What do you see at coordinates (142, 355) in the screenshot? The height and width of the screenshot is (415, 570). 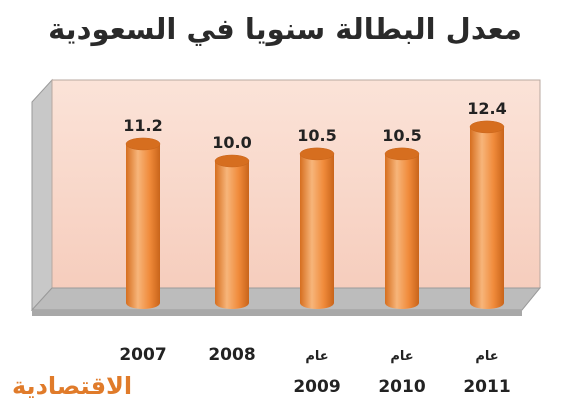 I see `category-tick-label: 2007` at bounding box center [142, 355].